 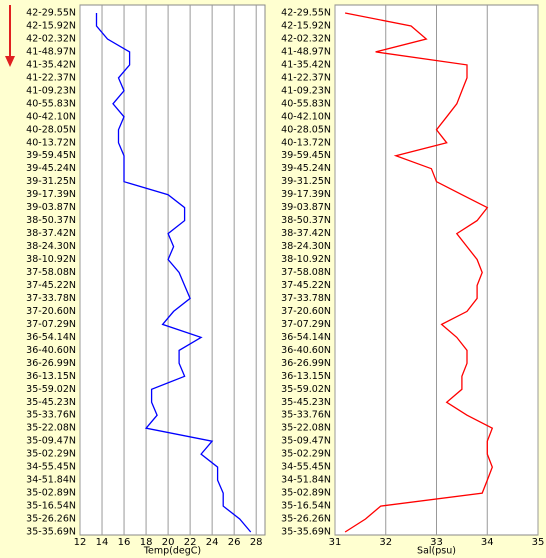 I want to click on x-axis-label: Sal(psu), so click(x=436, y=551).